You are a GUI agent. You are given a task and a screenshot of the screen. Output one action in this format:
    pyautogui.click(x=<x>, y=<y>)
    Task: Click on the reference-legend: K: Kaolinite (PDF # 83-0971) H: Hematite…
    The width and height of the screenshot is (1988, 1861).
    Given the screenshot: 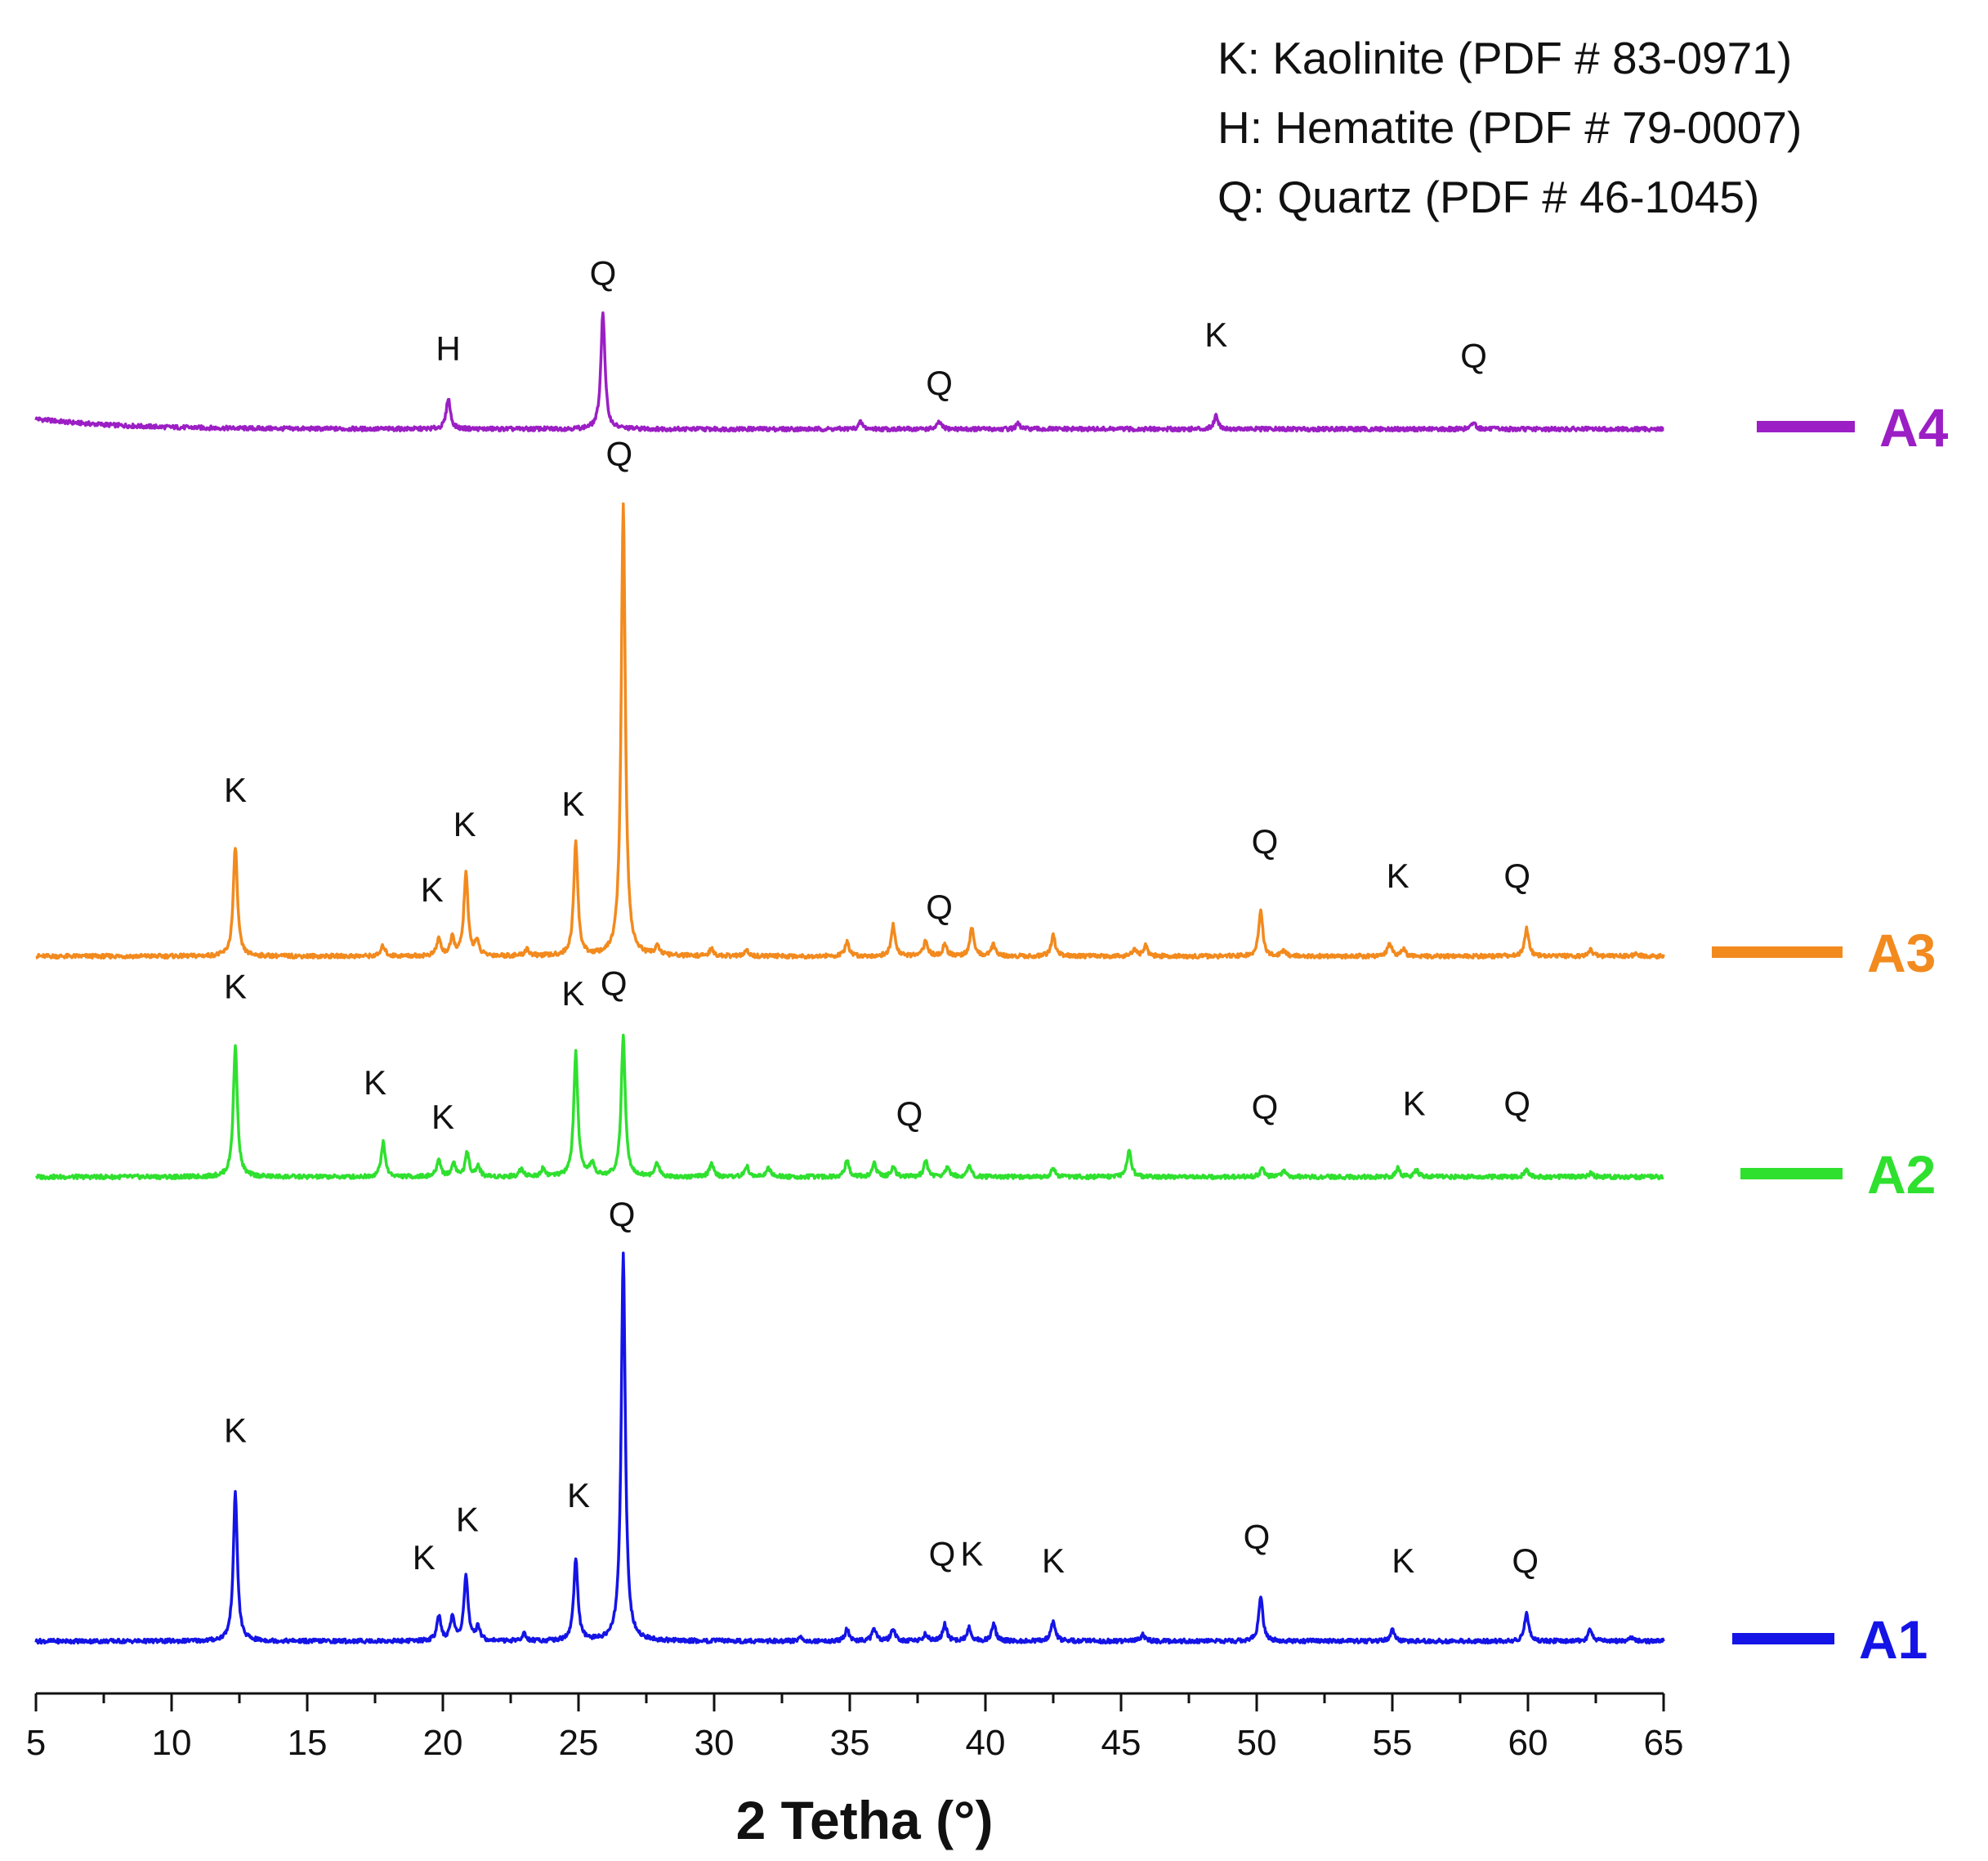 What is the action you would take?
    pyautogui.click(x=1509, y=127)
    